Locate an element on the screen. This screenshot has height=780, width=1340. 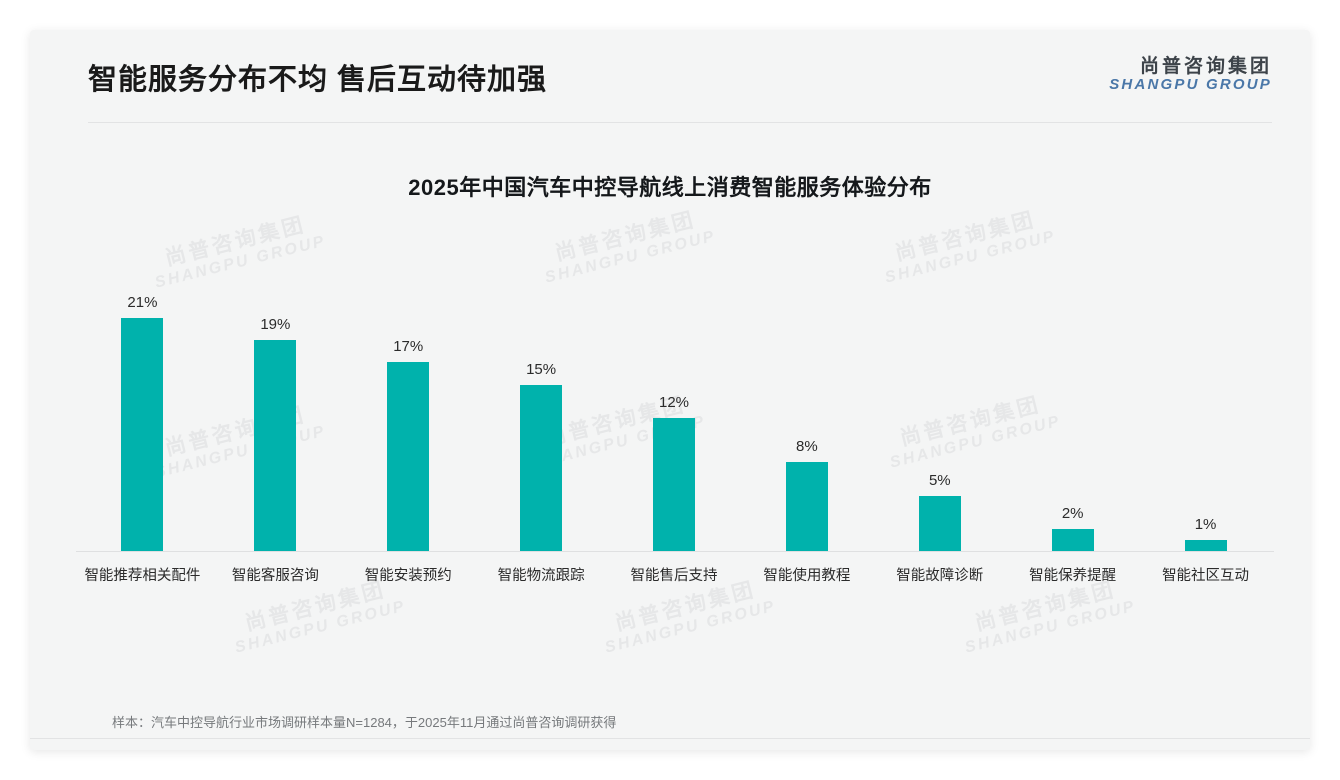
bar-column: 12% is located at coordinates (674, 410).